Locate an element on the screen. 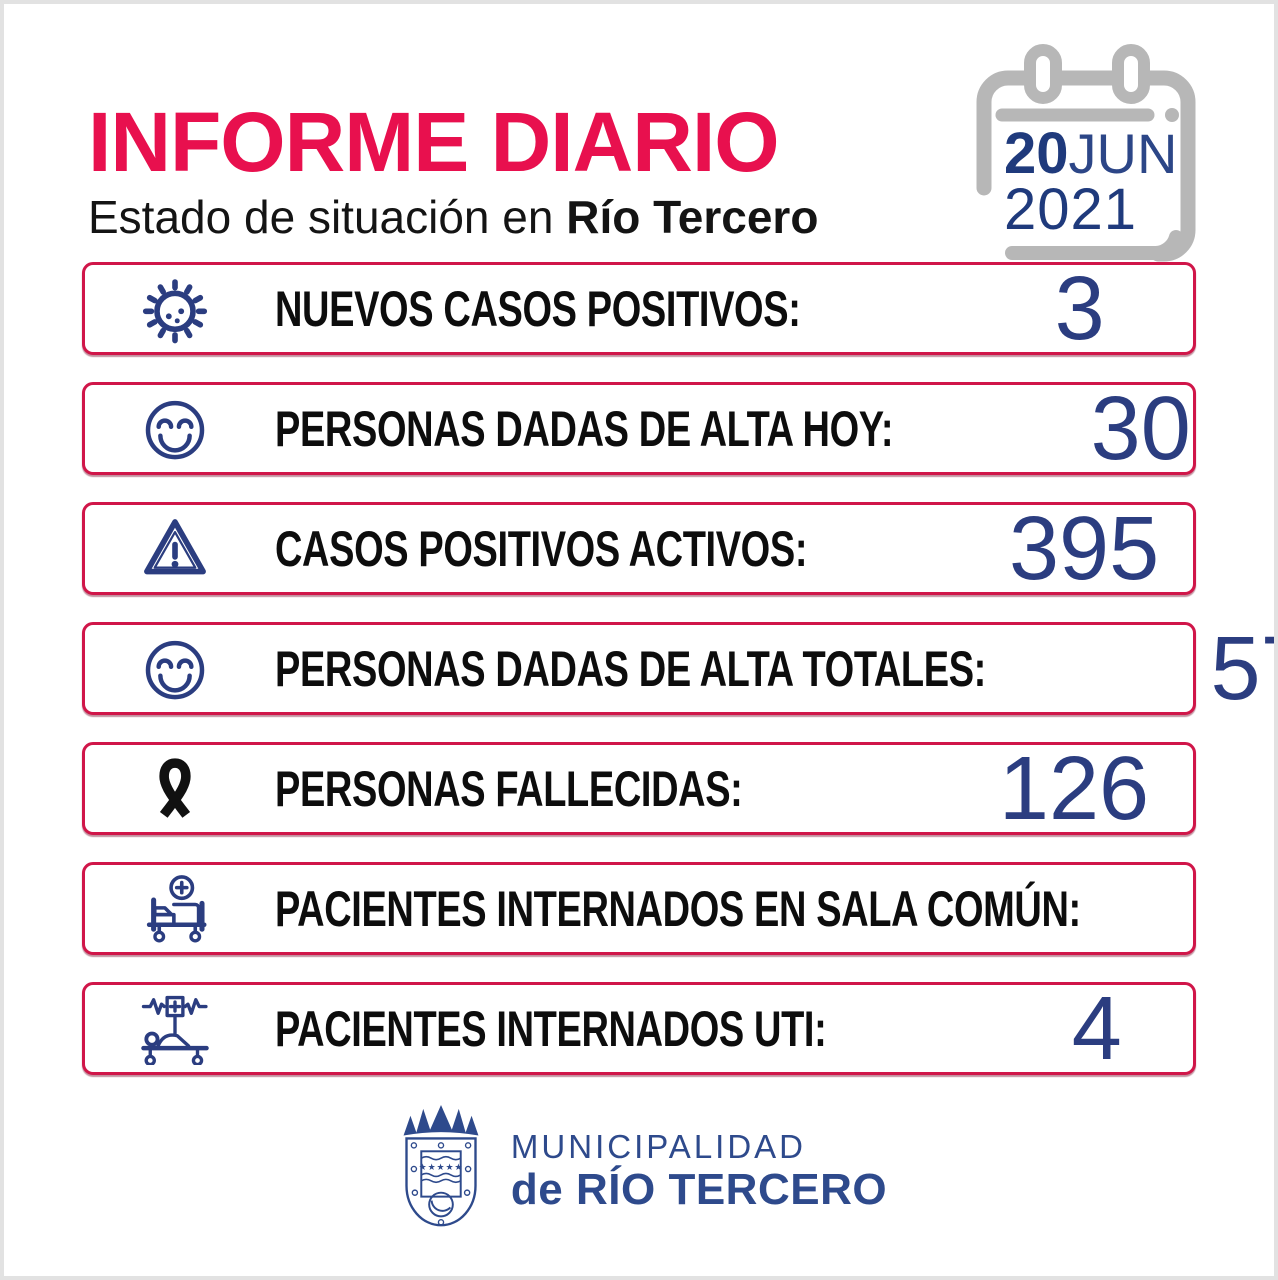 This screenshot has width=1278, height=1280. calendar-ring-left is located at coordinates (1043, 74).